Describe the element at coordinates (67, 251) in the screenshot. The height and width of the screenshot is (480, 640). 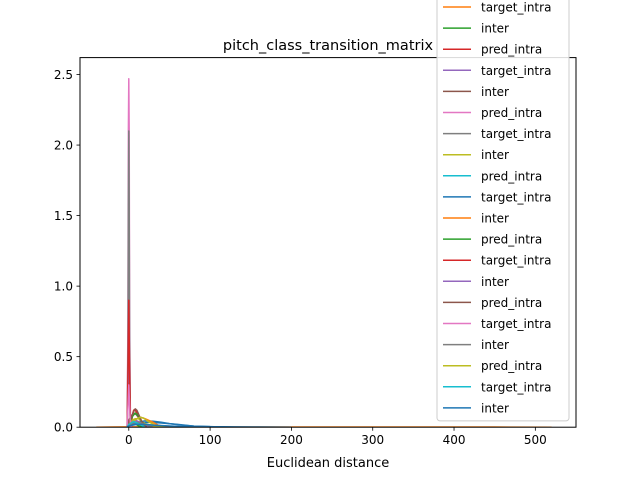
I see `y-axis: 0.0 0.5 1.0 1.5 2.0 2.5` at that location.